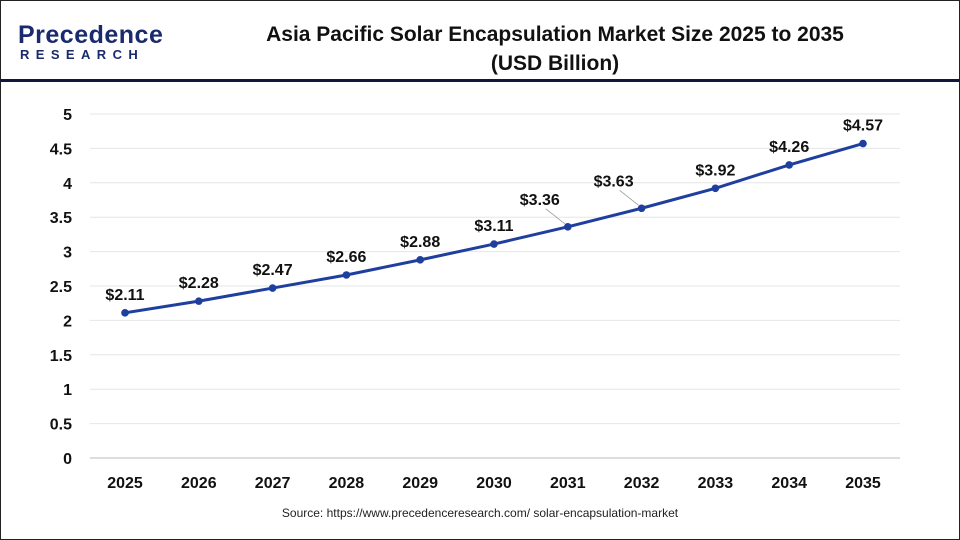 The height and width of the screenshot is (540, 960). Describe the element at coordinates (61, 425) in the screenshot. I see `y-tick-label: 0.5` at that location.